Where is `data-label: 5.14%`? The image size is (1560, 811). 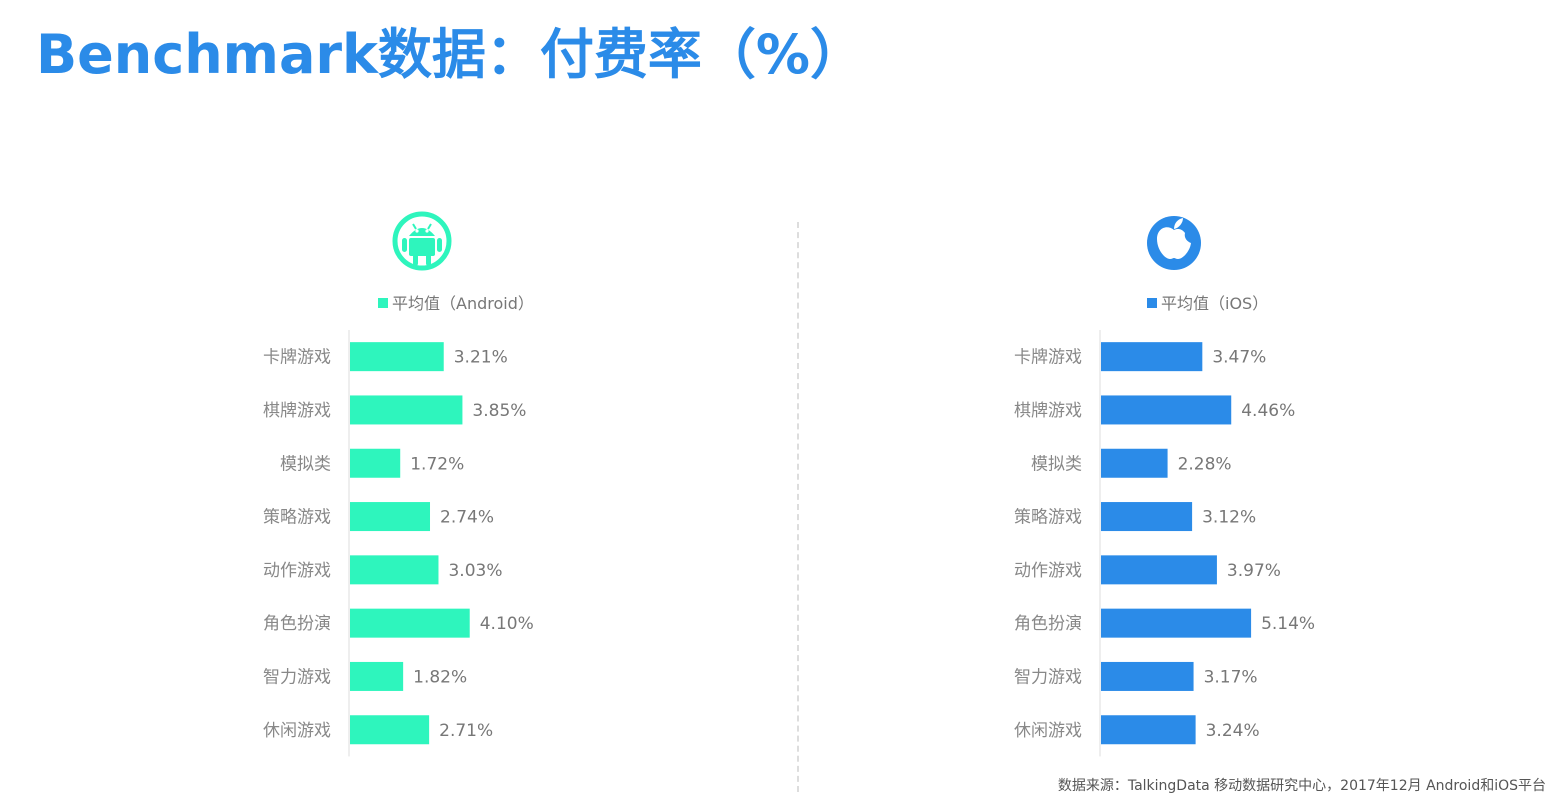
data-label: 5.14% is located at coordinates (1288, 624).